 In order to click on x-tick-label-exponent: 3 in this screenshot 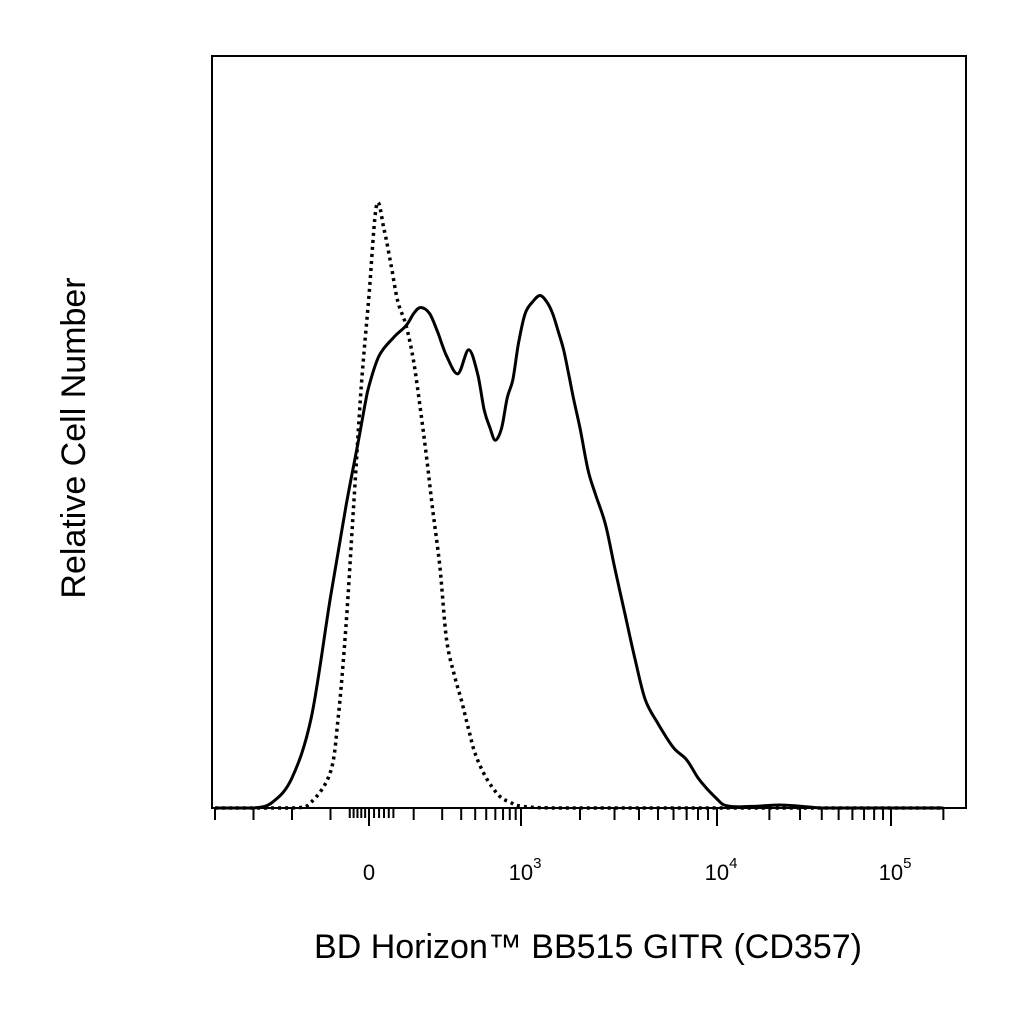, I will do `click(537, 863)`.